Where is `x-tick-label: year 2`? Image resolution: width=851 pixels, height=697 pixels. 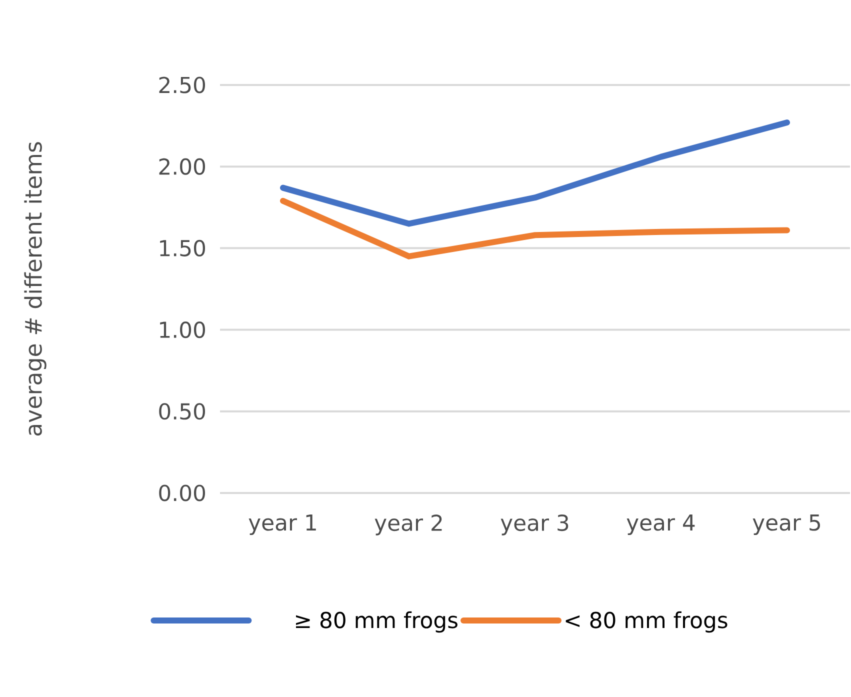
x-tick-label: year 2 is located at coordinates (408, 525).